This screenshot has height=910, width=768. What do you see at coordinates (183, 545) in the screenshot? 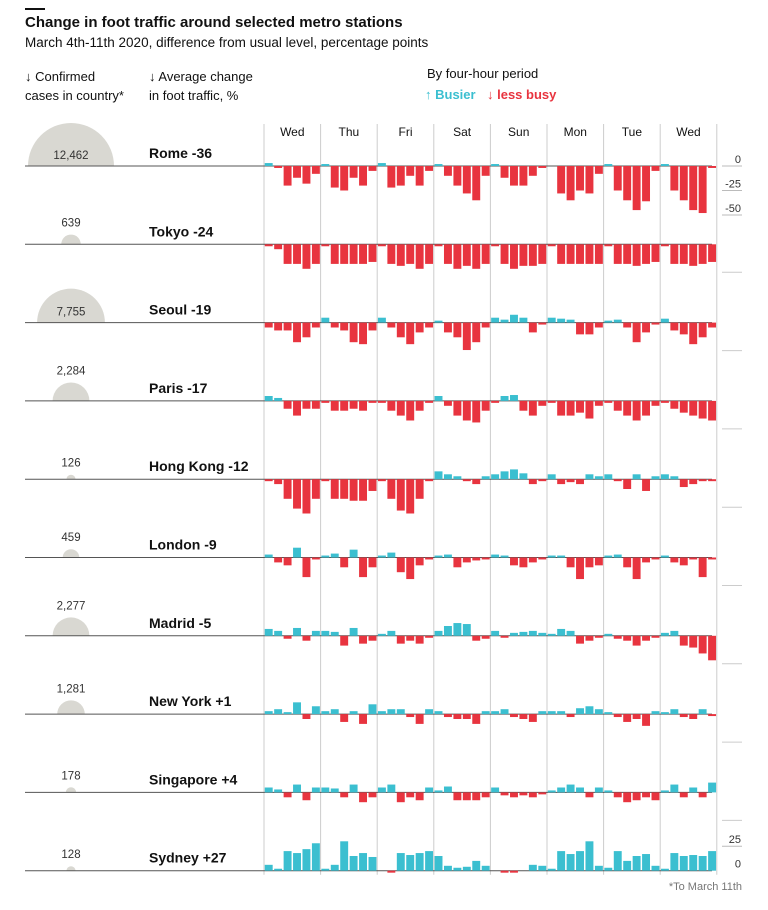
I see `city-label: London -9` at bounding box center [183, 545].